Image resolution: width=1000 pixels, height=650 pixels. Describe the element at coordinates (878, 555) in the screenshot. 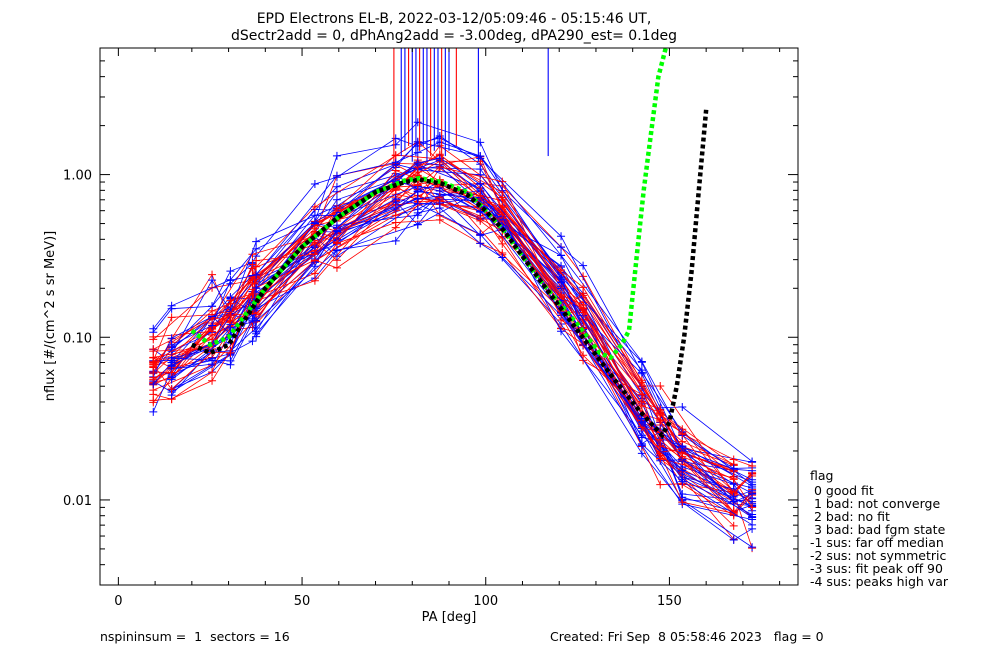

I see `legend-entry: -2 sus: not symmetric` at that location.